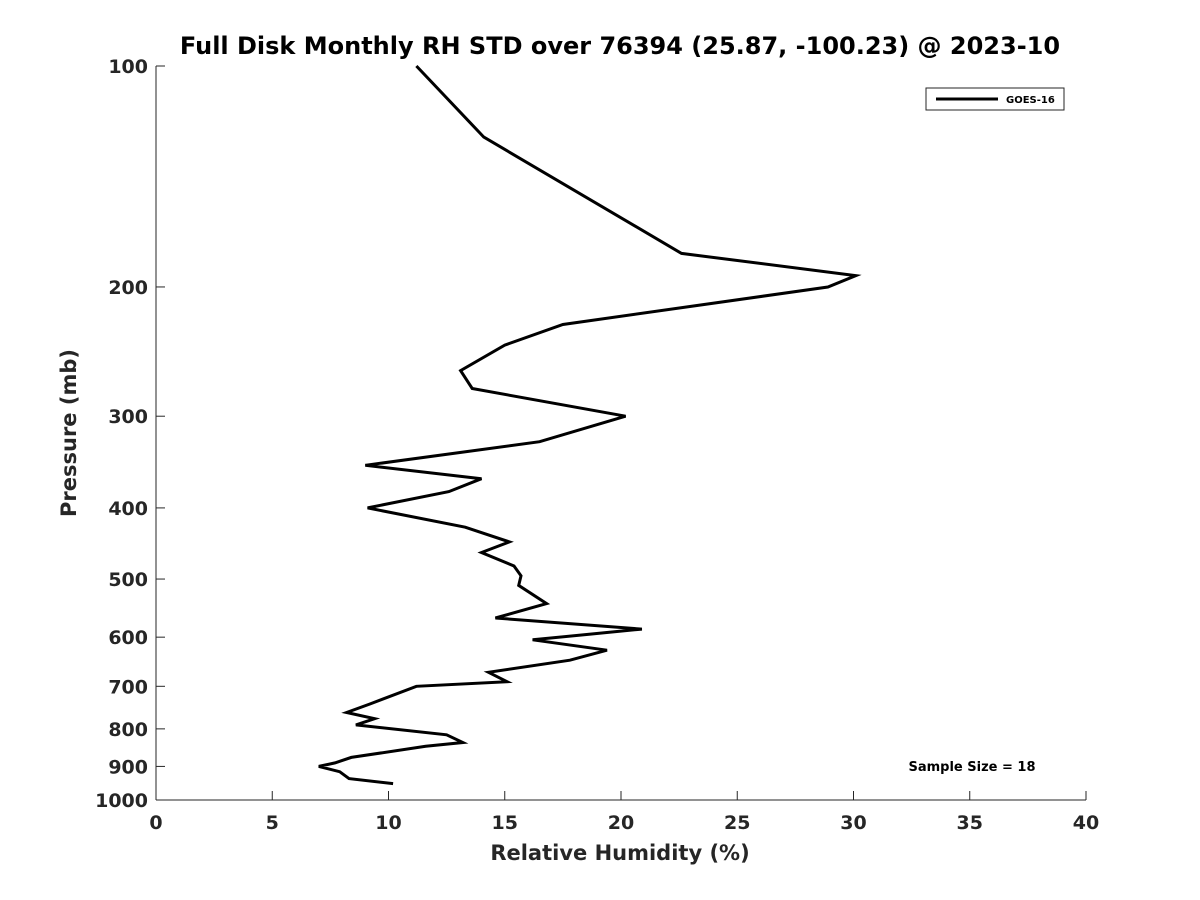  I want to click on x-tick-label: 0, so click(155, 823).